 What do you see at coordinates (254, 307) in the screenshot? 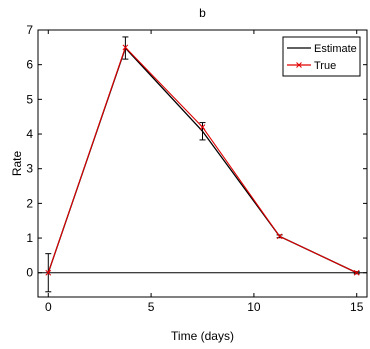
I see `x-tick-label: 10` at bounding box center [254, 307].